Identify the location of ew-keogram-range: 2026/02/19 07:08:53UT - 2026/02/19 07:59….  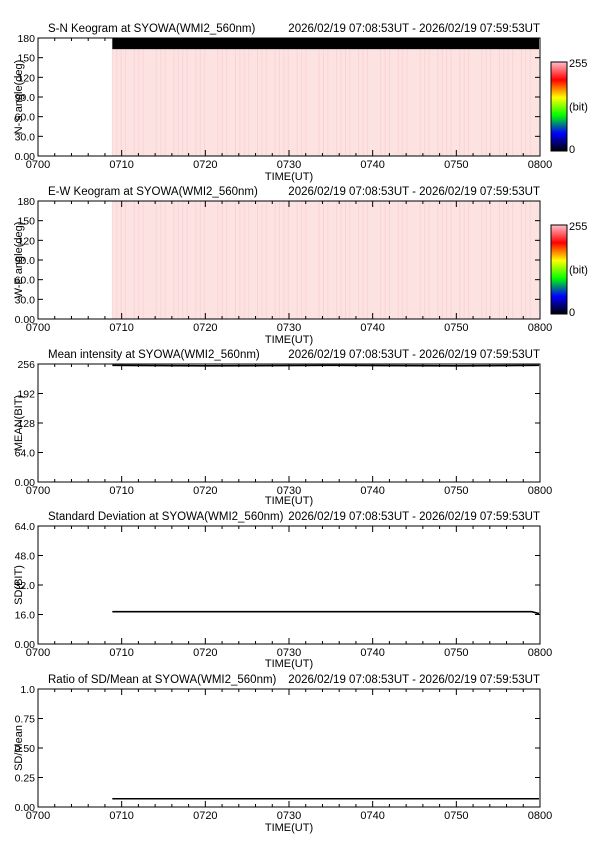
(414, 192).